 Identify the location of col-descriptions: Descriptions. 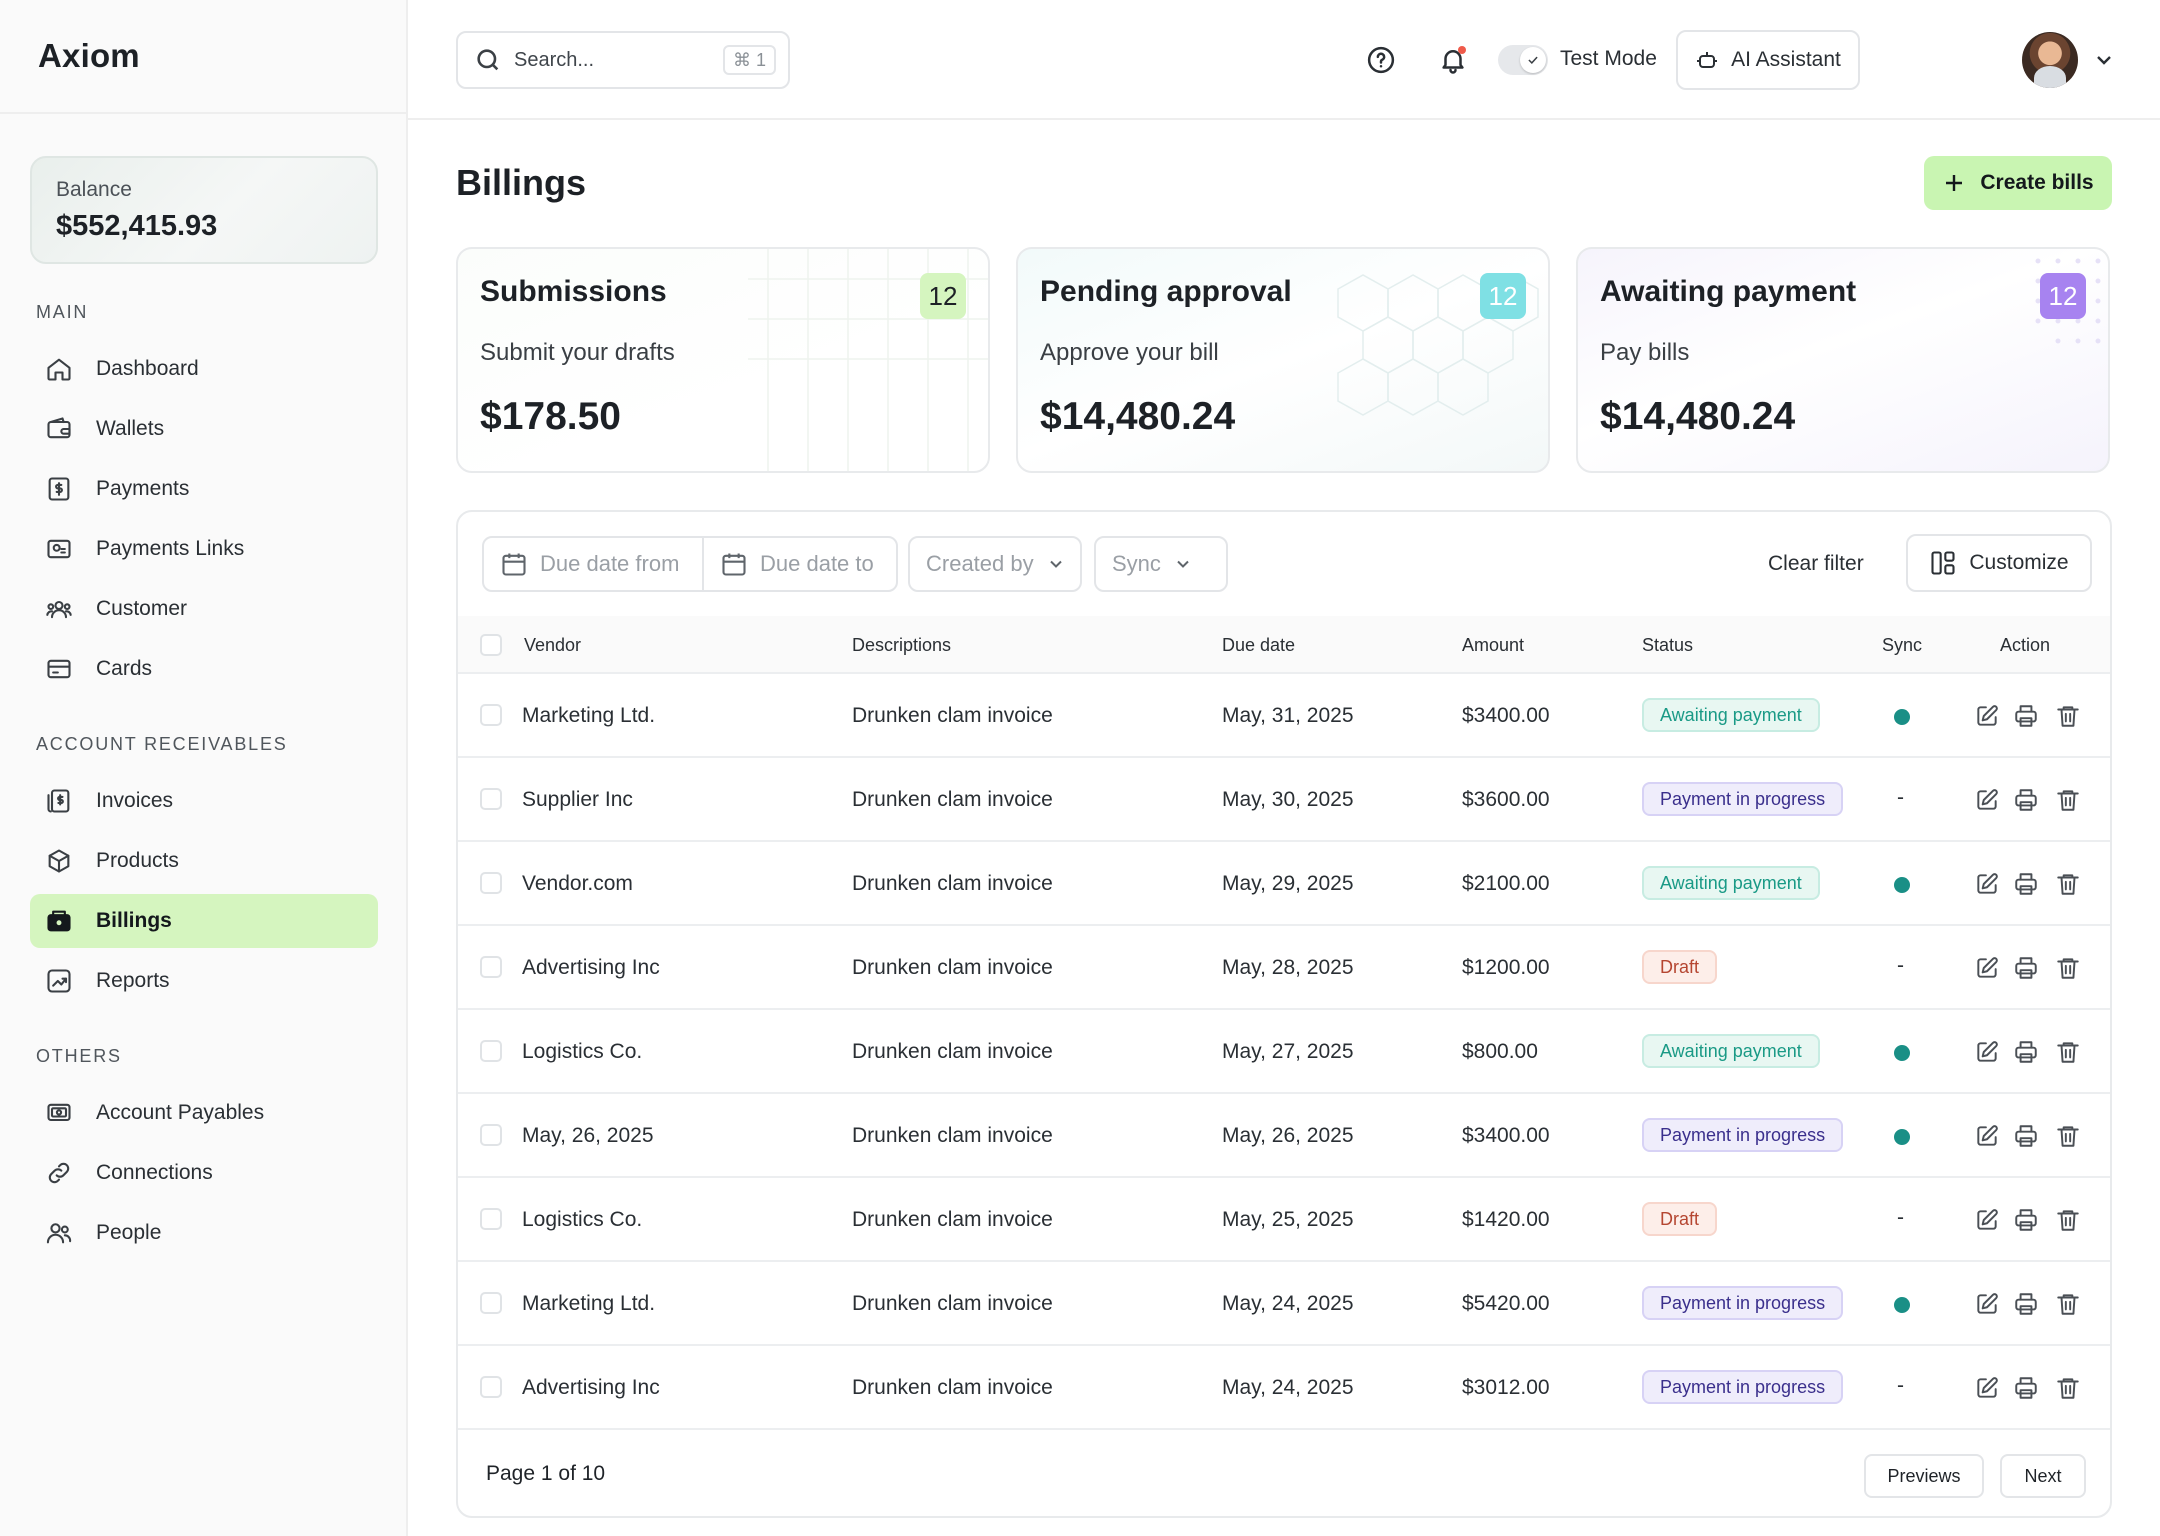
(902, 645).